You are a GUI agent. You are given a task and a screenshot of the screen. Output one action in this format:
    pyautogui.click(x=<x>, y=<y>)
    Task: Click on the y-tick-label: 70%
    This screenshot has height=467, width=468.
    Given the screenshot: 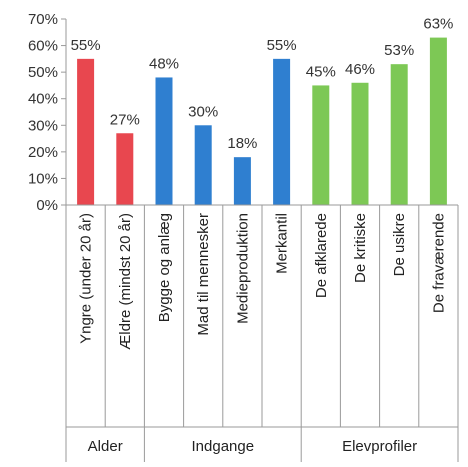 What is the action you would take?
    pyautogui.click(x=43, y=19)
    